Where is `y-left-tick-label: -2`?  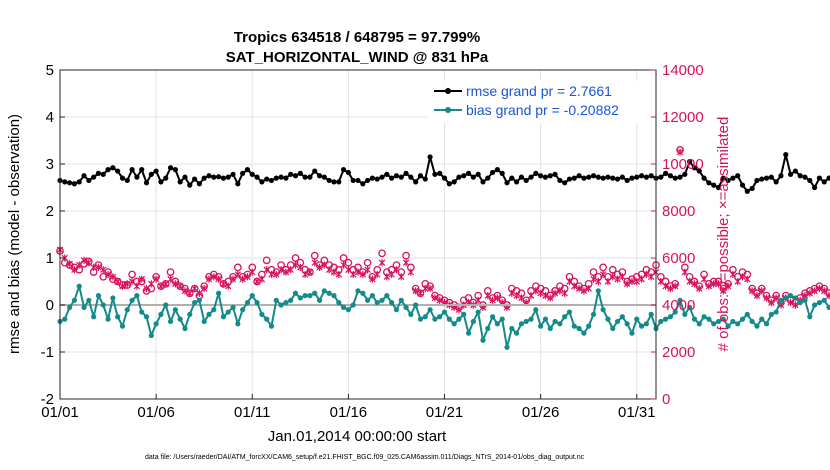
y-left-tick-label: -2 is located at coordinates (47, 399).